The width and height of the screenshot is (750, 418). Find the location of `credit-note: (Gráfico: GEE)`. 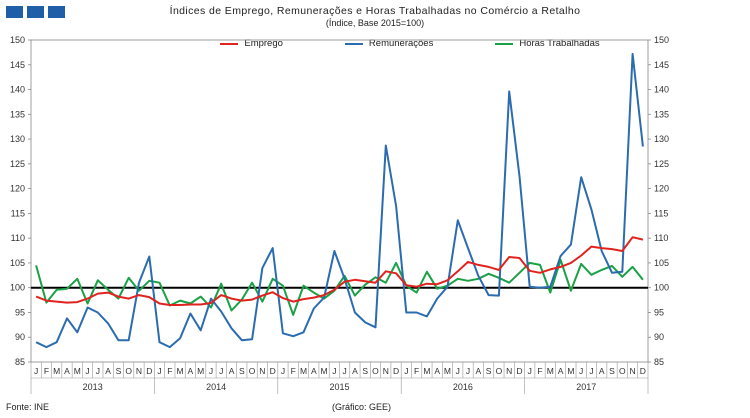

credit-note: (Gráfico: GEE) is located at coordinates (362, 407).